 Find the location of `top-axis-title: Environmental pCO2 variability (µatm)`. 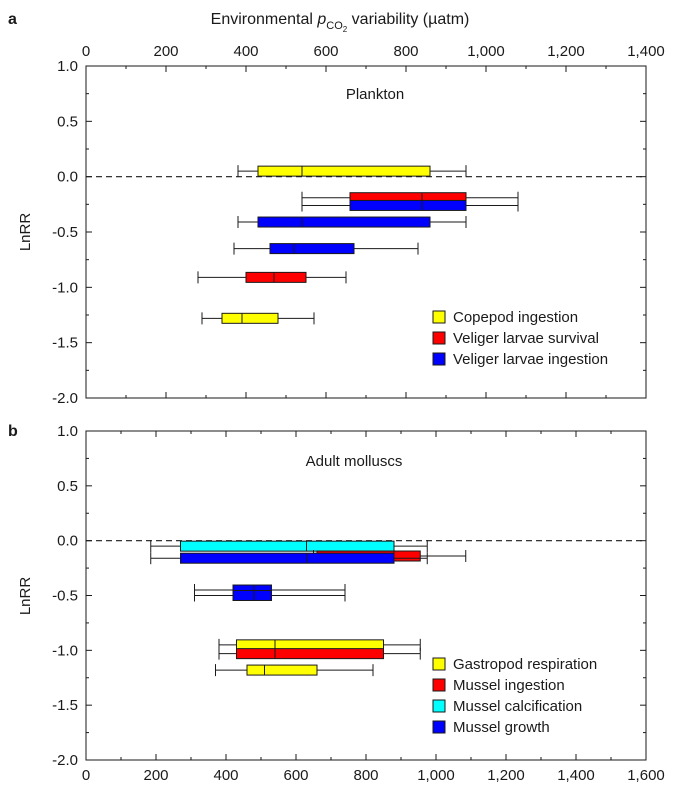

top-axis-title: Environmental pCO2 variability (µatm) is located at coordinates (340, 22).